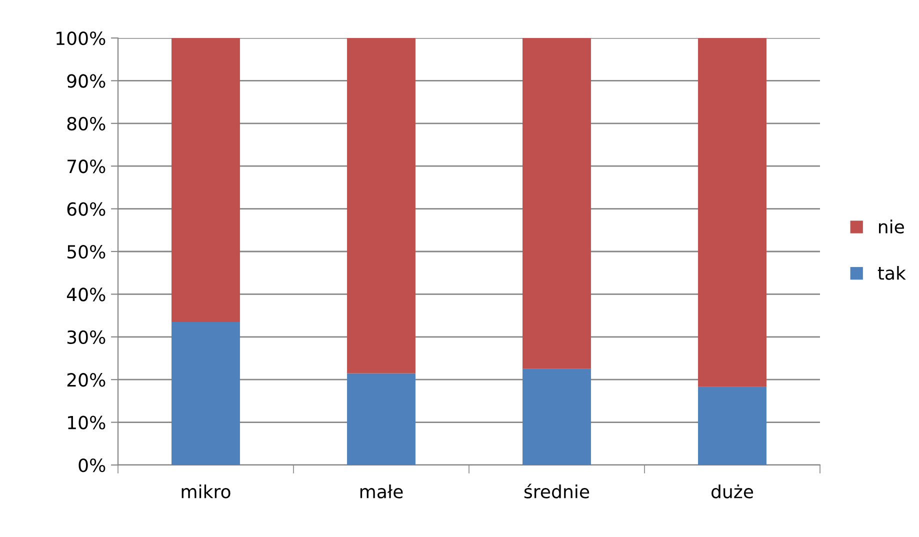 The width and height of the screenshot is (919, 537). I want to click on x-tick-label: mikro, so click(206, 491).